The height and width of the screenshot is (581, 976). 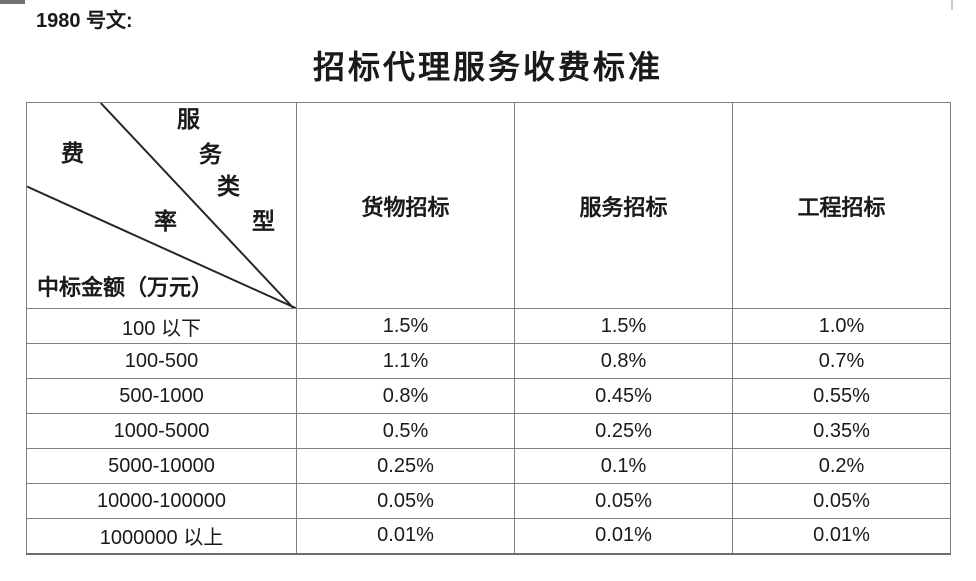 I want to click on row-label: 10000-100000, so click(x=161, y=501).